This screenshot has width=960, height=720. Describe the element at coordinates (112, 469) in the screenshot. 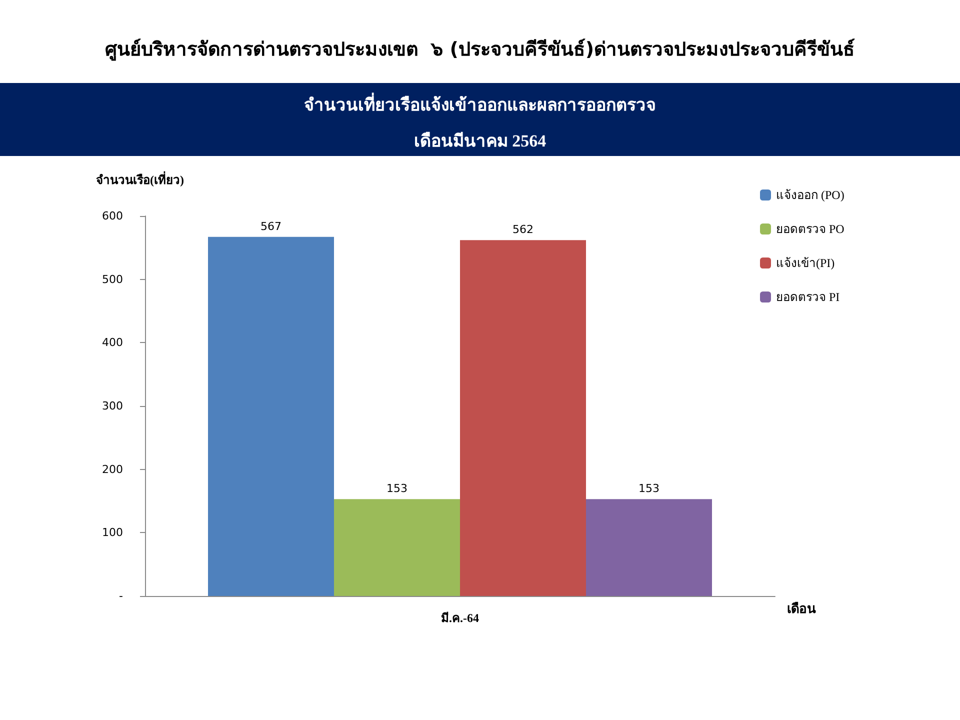

I see `y-tick-label: 200` at that location.